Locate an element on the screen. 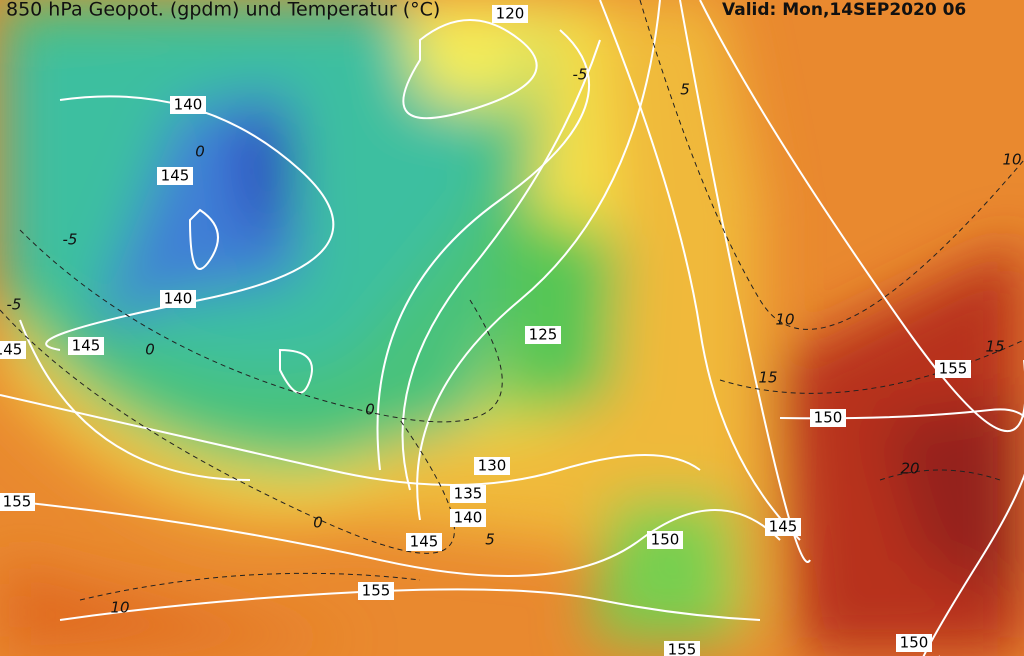  geopotential-label: 135 is located at coordinates (468, 494).